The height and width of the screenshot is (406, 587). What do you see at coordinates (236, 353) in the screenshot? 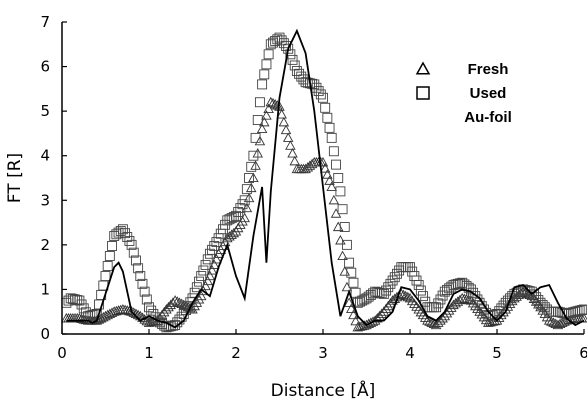
I see `x-tick-label: 2` at bounding box center [236, 353].